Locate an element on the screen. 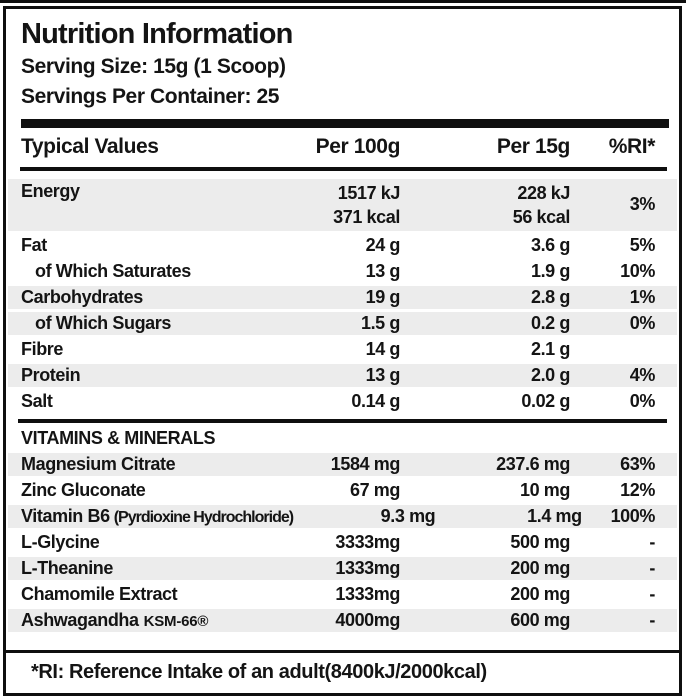  nutrient-name: Ashwagandha KSM-66® is located at coordinates (128, 620).